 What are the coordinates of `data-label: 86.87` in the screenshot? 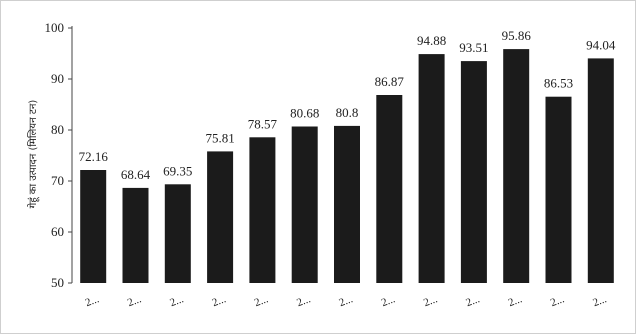 It's located at (390, 81).